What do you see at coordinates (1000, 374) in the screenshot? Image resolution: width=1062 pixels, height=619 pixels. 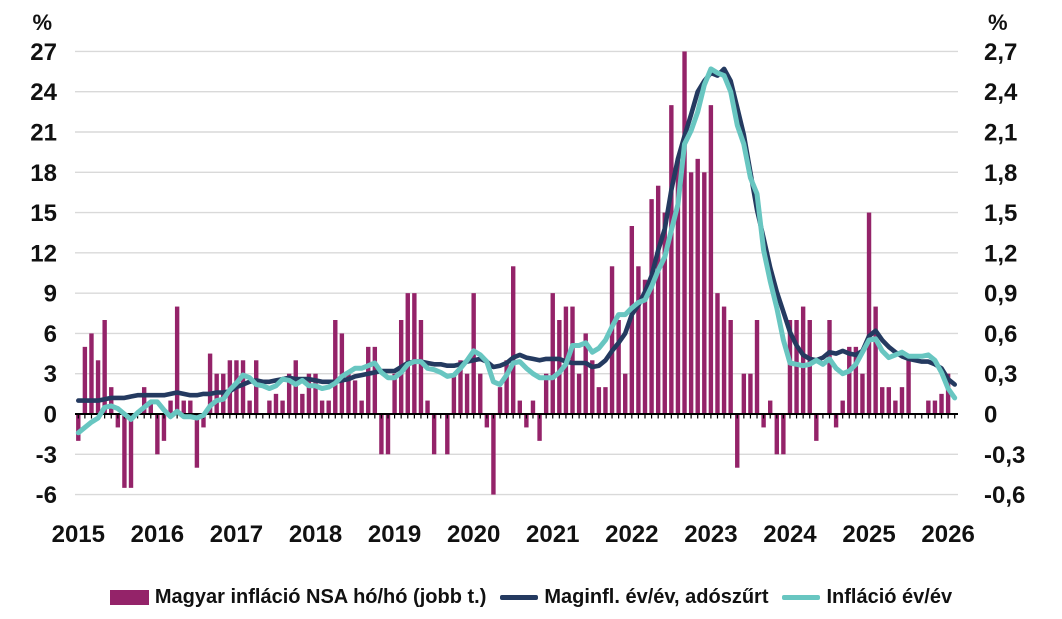 I see `right-tick-label: 0,3` at bounding box center [1000, 374].